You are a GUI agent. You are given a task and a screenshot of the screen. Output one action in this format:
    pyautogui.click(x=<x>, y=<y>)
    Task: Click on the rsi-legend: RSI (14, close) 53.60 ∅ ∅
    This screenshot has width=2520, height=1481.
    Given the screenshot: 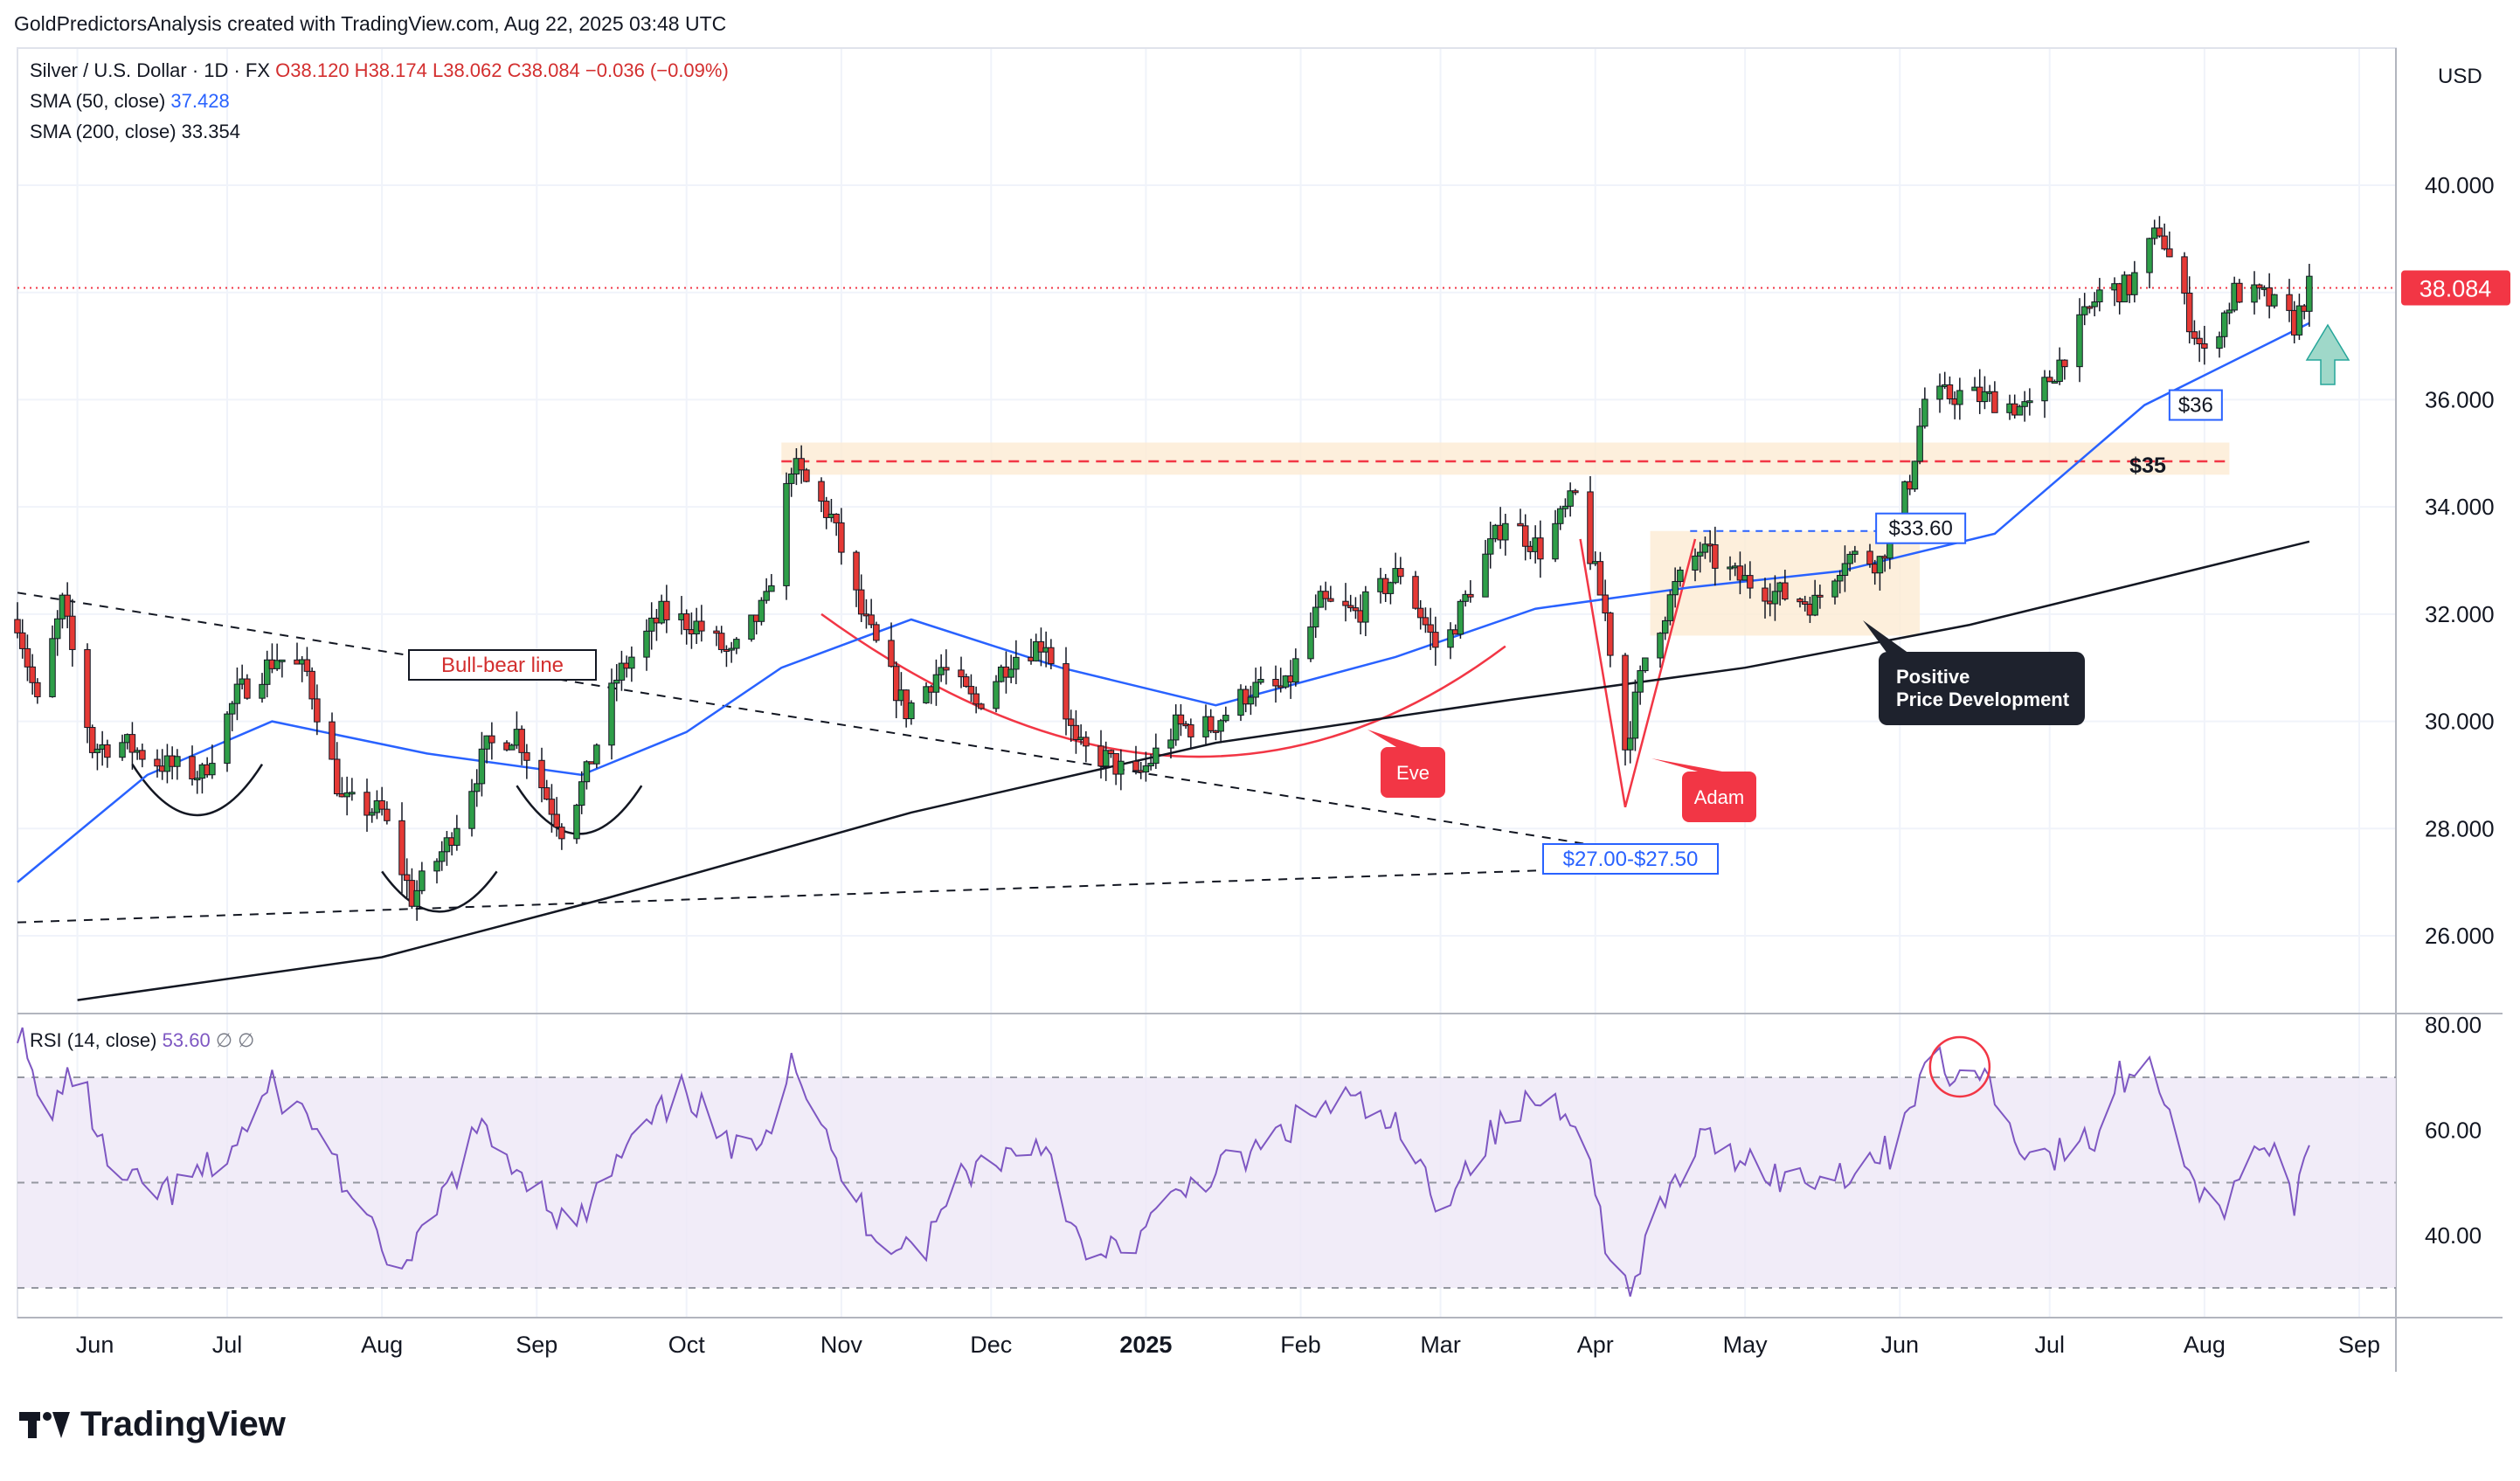 What is the action you would take?
    pyautogui.click(x=142, y=1040)
    